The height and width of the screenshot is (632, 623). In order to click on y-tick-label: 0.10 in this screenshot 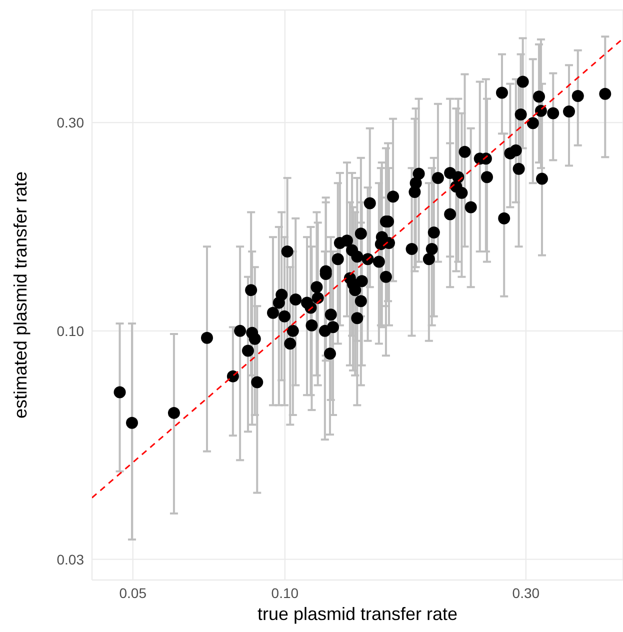, I will do `click(70, 330)`.